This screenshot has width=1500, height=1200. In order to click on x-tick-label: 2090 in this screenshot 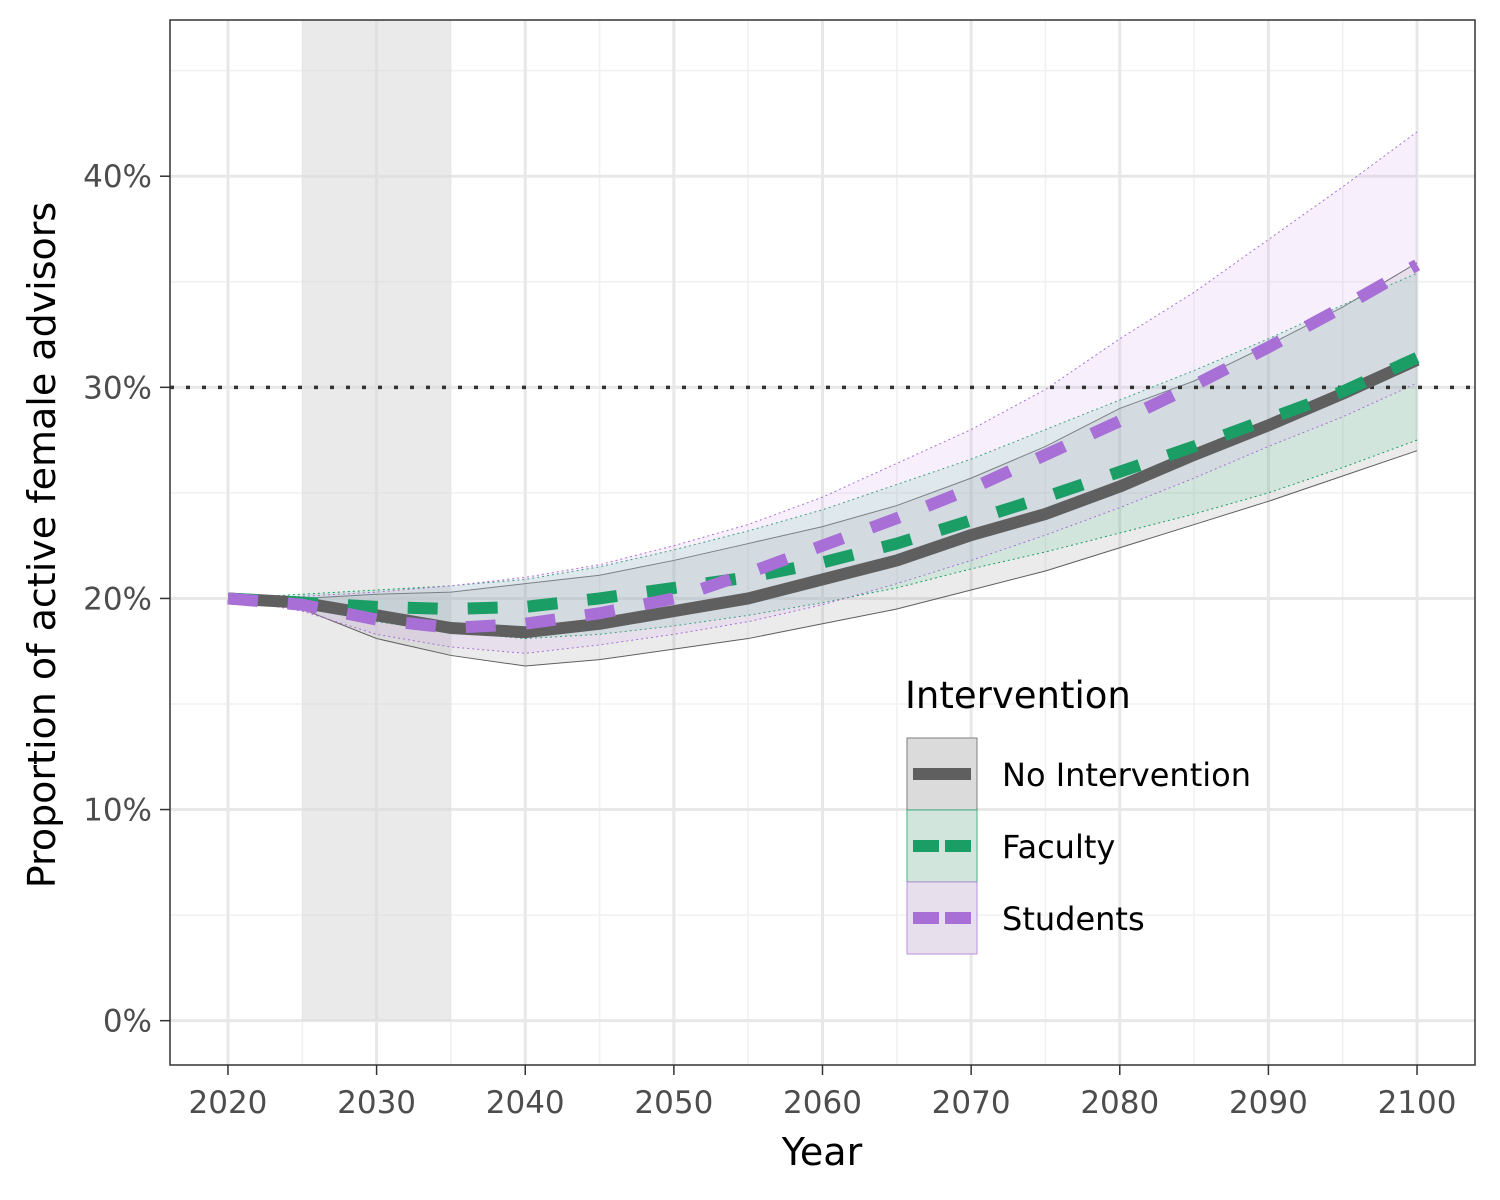, I will do `click(1268, 1103)`.